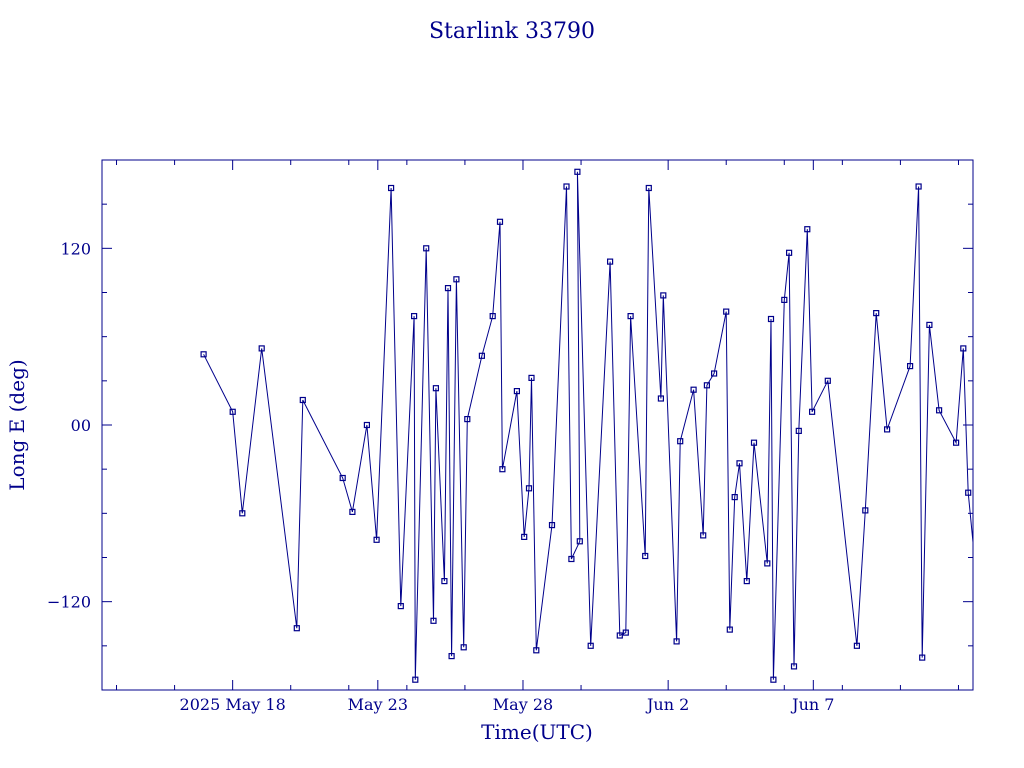 The height and width of the screenshot is (768, 1024). What do you see at coordinates (378, 704) in the screenshot?
I see `x-tick-label: May 23` at bounding box center [378, 704].